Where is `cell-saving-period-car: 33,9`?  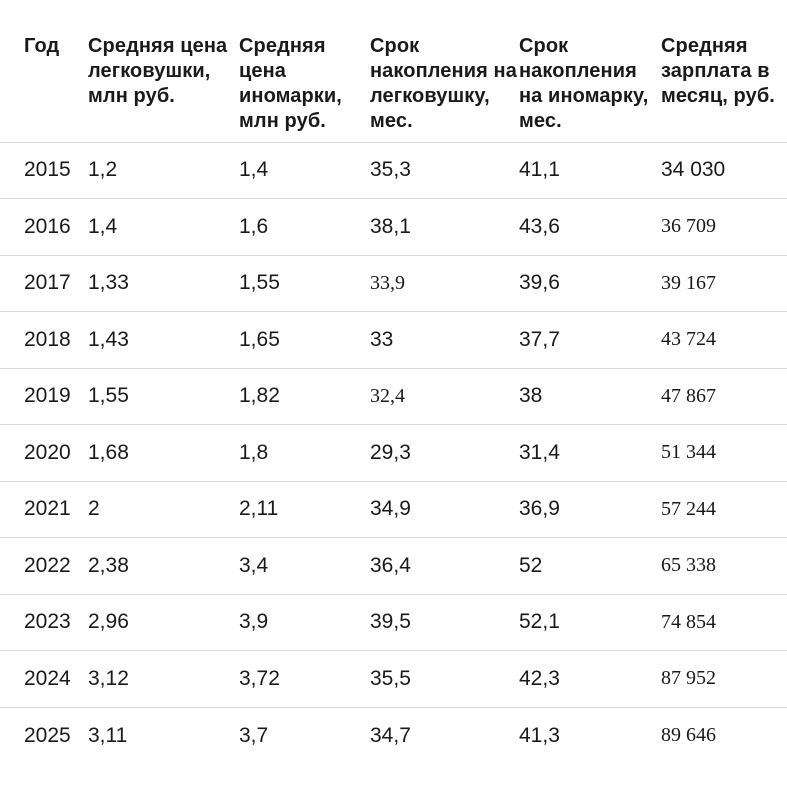
cell-saving-period-car: 33,9 is located at coordinates (444, 283).